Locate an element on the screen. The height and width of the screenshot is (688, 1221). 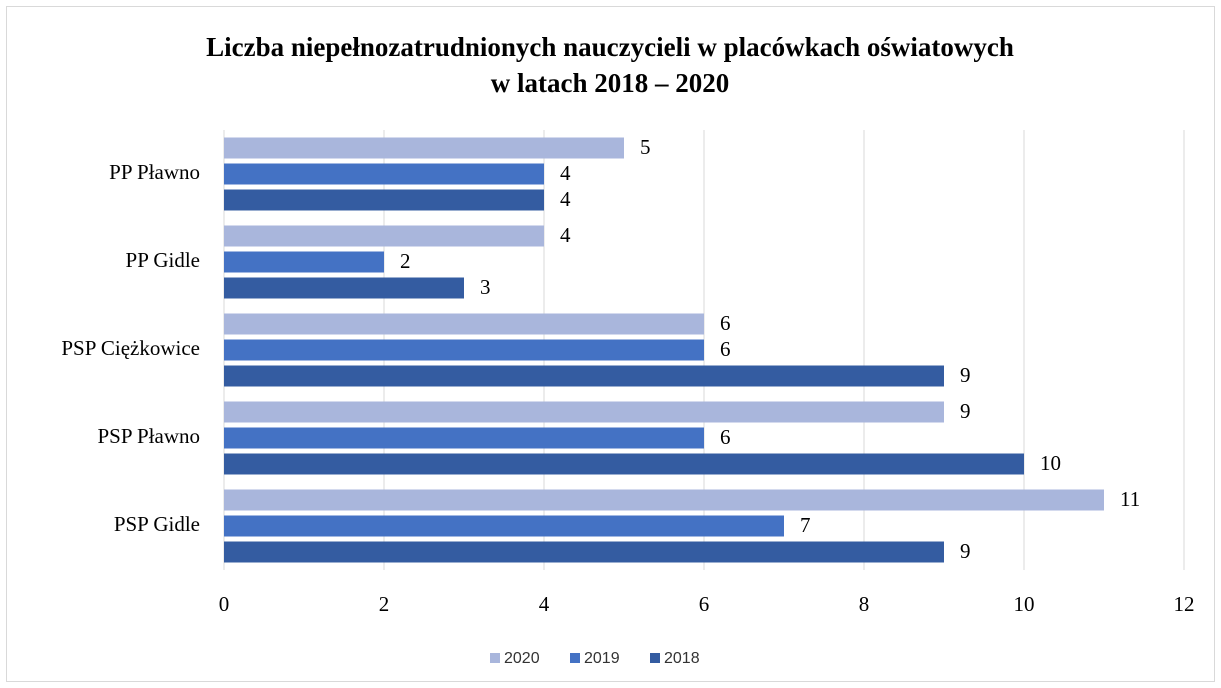
y-tick-label: PSP Gidle is located at coordinates (157, 524).